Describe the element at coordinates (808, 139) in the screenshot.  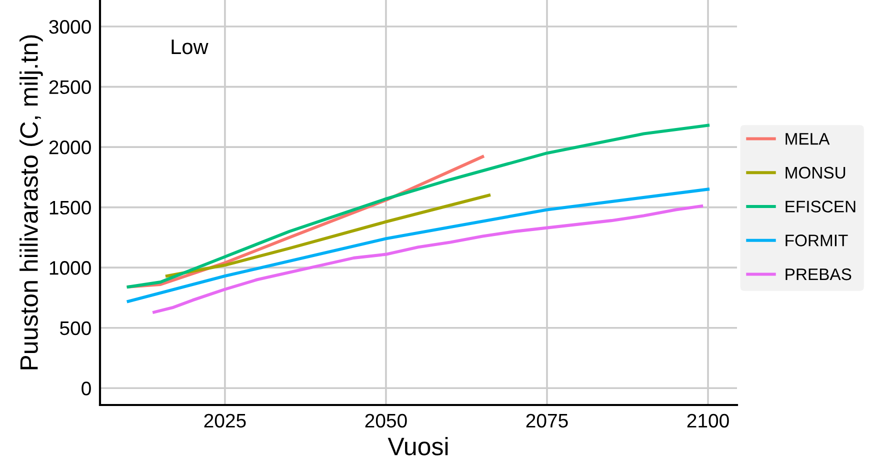
I see `legend-label: MELA` at that location.